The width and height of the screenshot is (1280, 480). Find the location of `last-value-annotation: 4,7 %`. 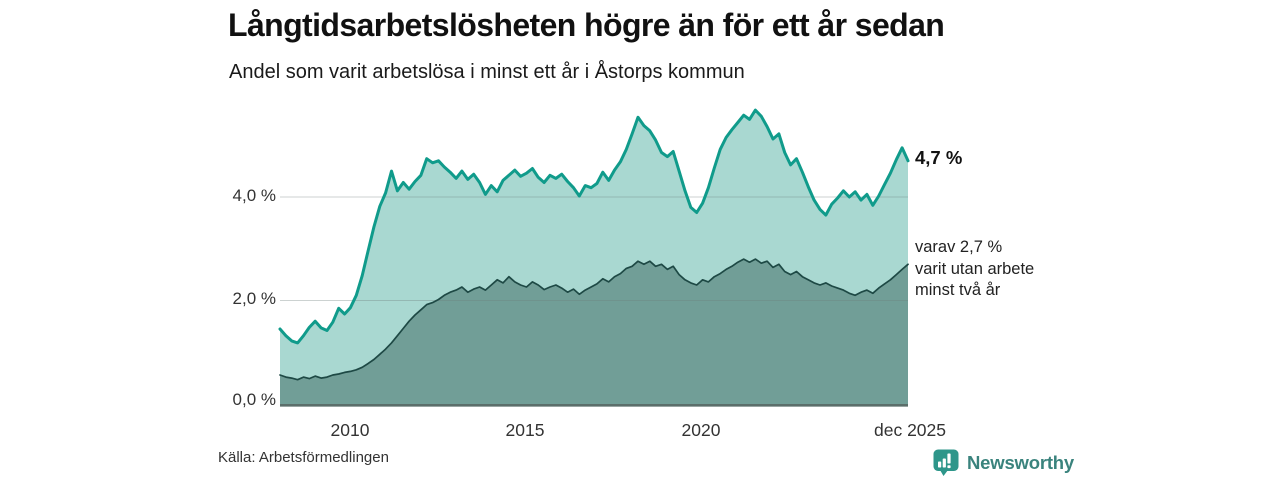

last-value-annotation: 4,7 % is located at coordinates (939, 157).